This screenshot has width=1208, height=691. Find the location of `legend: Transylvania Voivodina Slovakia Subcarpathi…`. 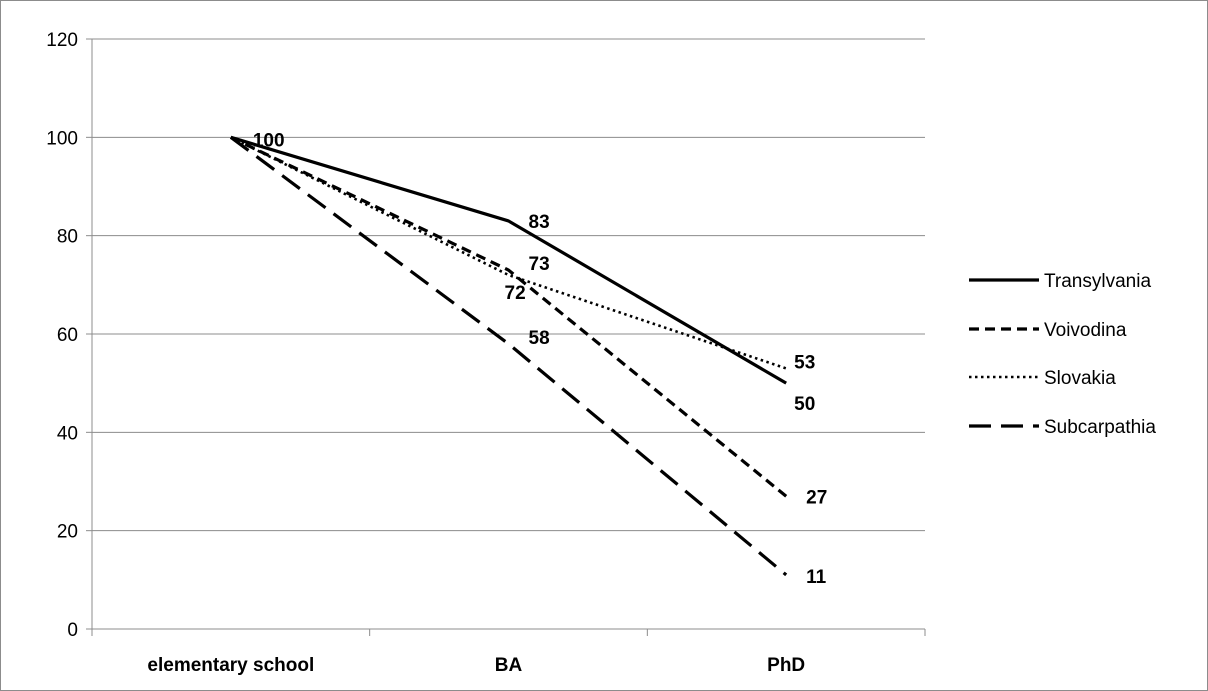

legend: Transylvania Voivodina Slovakia Subcarpathi… is located at coordinates (1062, 354).